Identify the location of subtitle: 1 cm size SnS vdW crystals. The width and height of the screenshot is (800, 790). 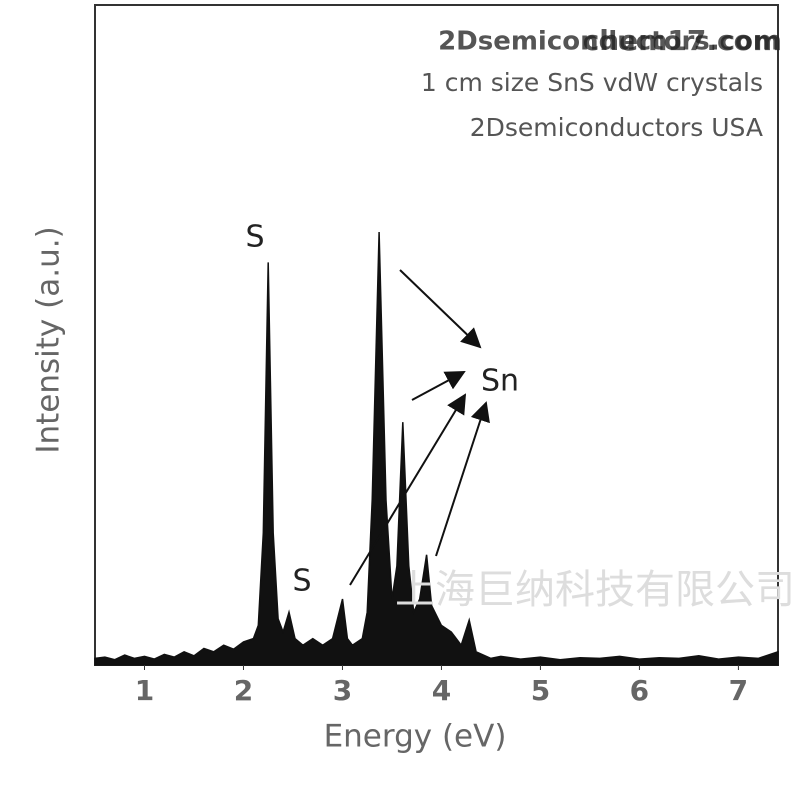
(592, 82).